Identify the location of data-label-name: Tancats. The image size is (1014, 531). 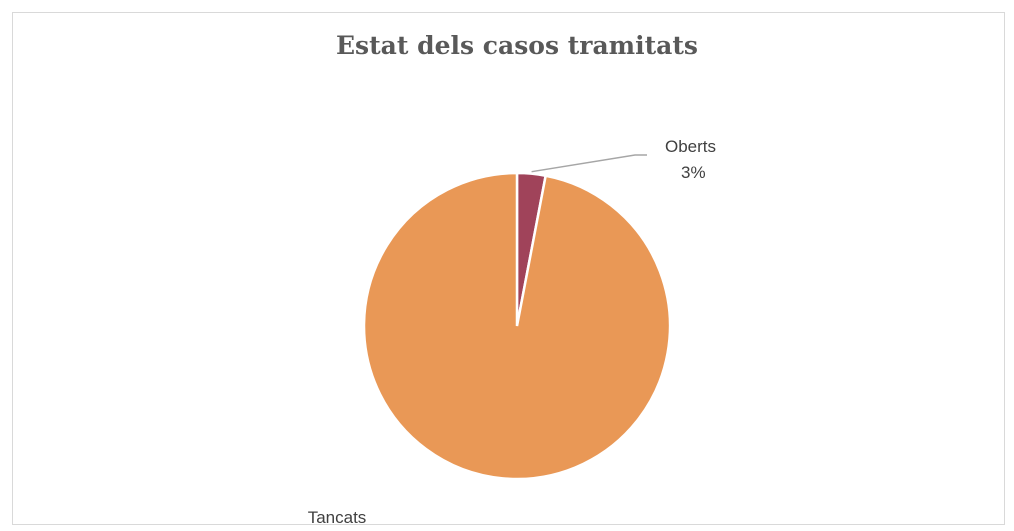
(337, 517).